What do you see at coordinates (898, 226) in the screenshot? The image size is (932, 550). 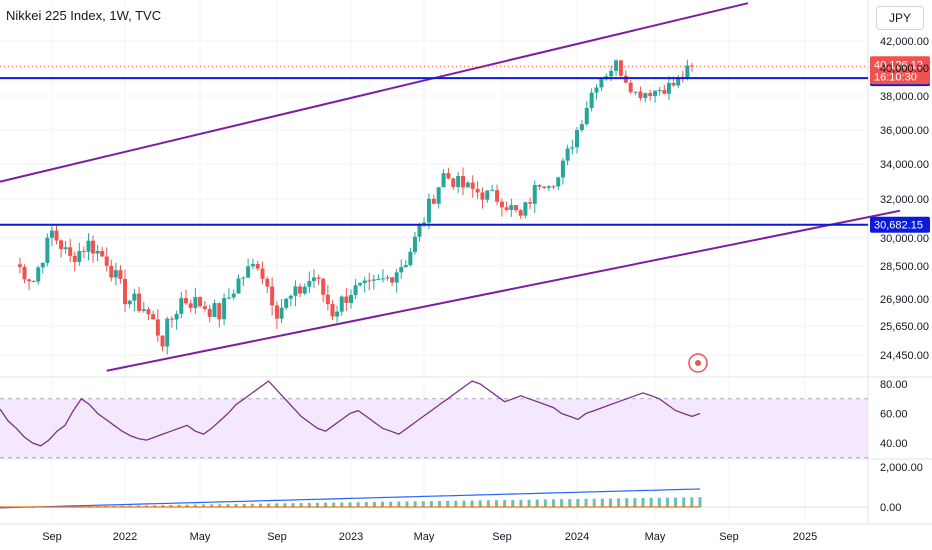 I see `level-label: 30,682.15` at bounding box center [898, 226].